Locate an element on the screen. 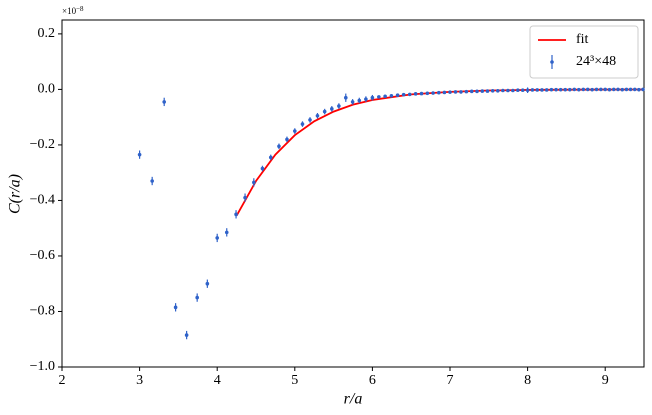 This screenshot has height=415, width=652. x-axis-label: r/a is located at coordinates (353, 399).